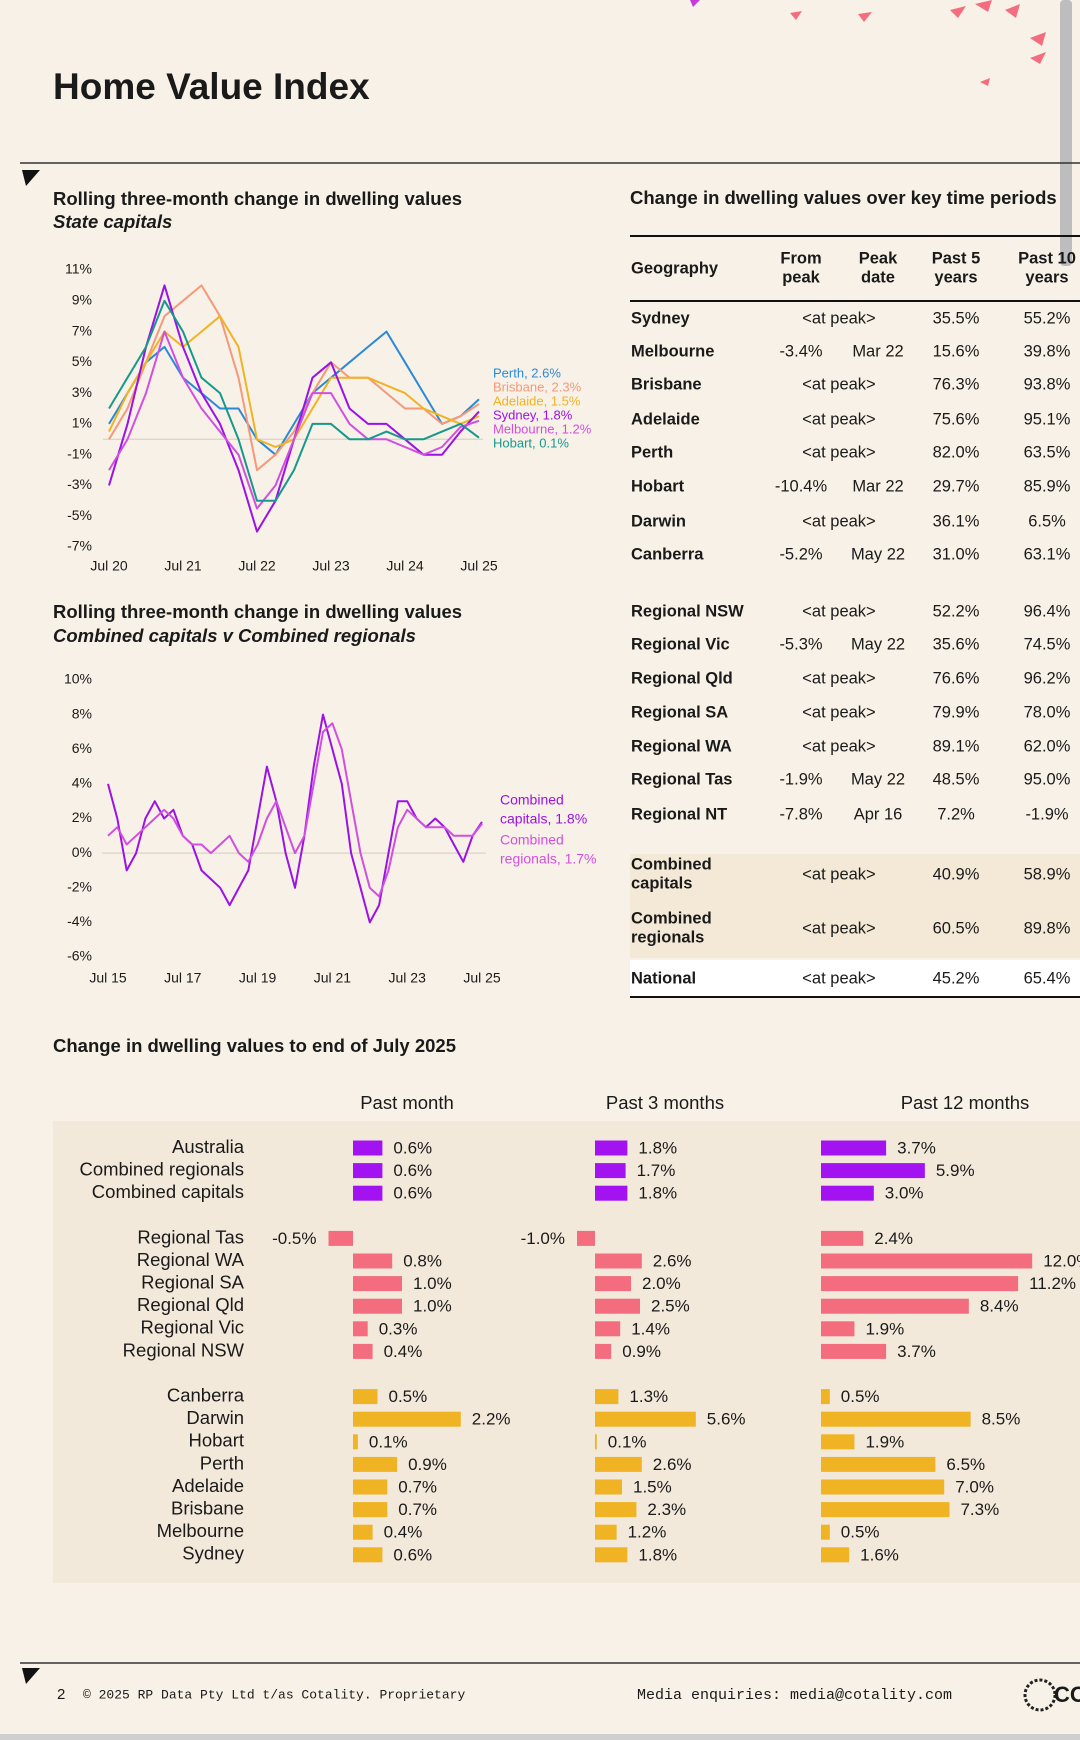  What do you see at coordinates (234, 635) in the screenshot?
I see `chart-subtitle: Combined capitals v Combined regionals` at bounding box center [234, 635].